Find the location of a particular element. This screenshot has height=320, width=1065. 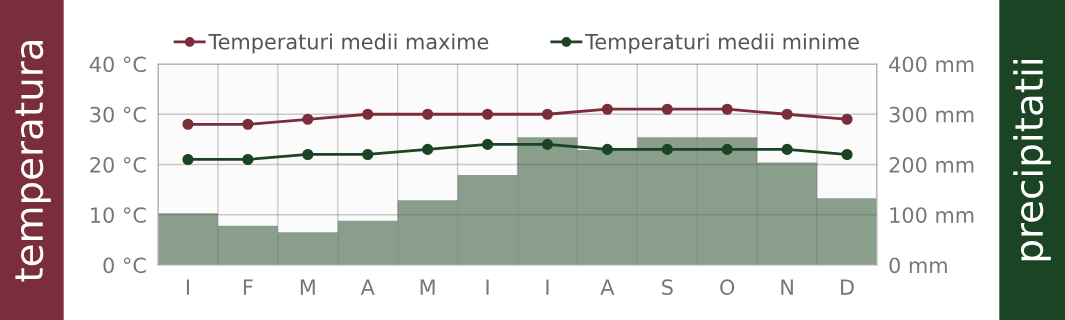

y2-axis-title: precipitatii is located at coordinates (1032, 160).